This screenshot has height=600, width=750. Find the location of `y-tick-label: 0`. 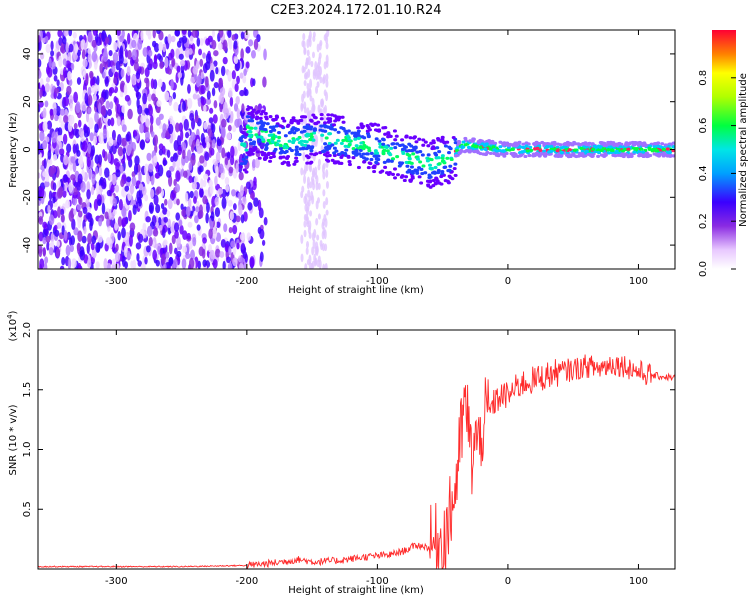

y-tick-label: 0 is located at coordinates (27, 149).